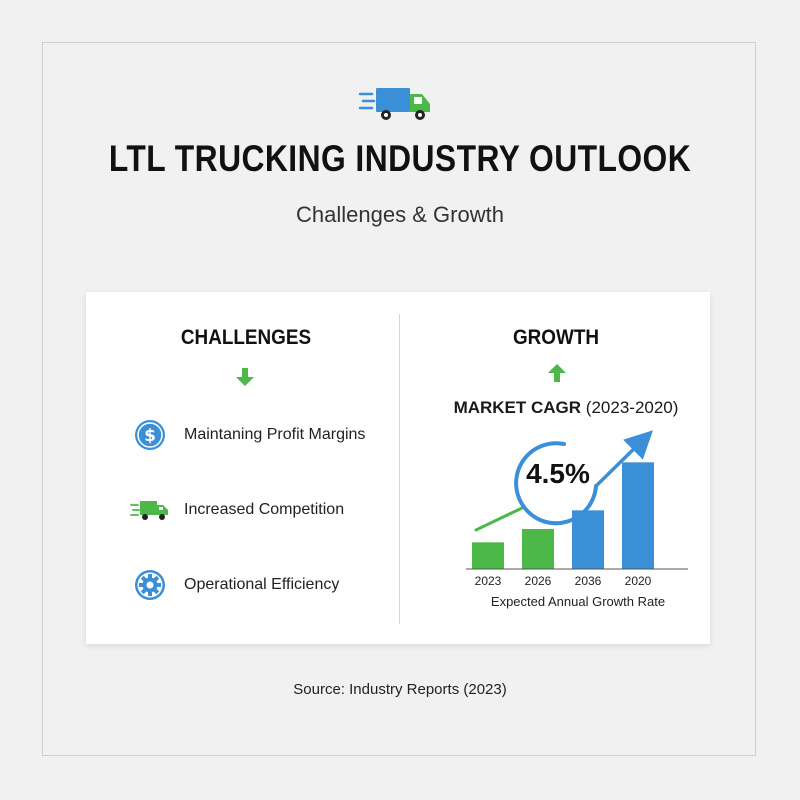 Image resolution: width=800 pixels, height=800 pixels. I want to click on bar-2020, so click(638, 515).